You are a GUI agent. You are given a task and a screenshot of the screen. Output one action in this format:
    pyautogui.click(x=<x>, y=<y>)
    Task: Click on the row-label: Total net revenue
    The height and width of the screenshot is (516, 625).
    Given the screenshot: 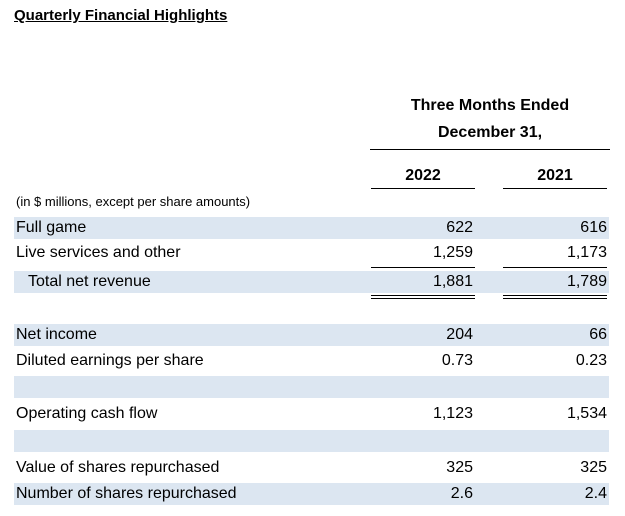 What is the action you would take?
    pyautogui.click(x=89, y=281)
    